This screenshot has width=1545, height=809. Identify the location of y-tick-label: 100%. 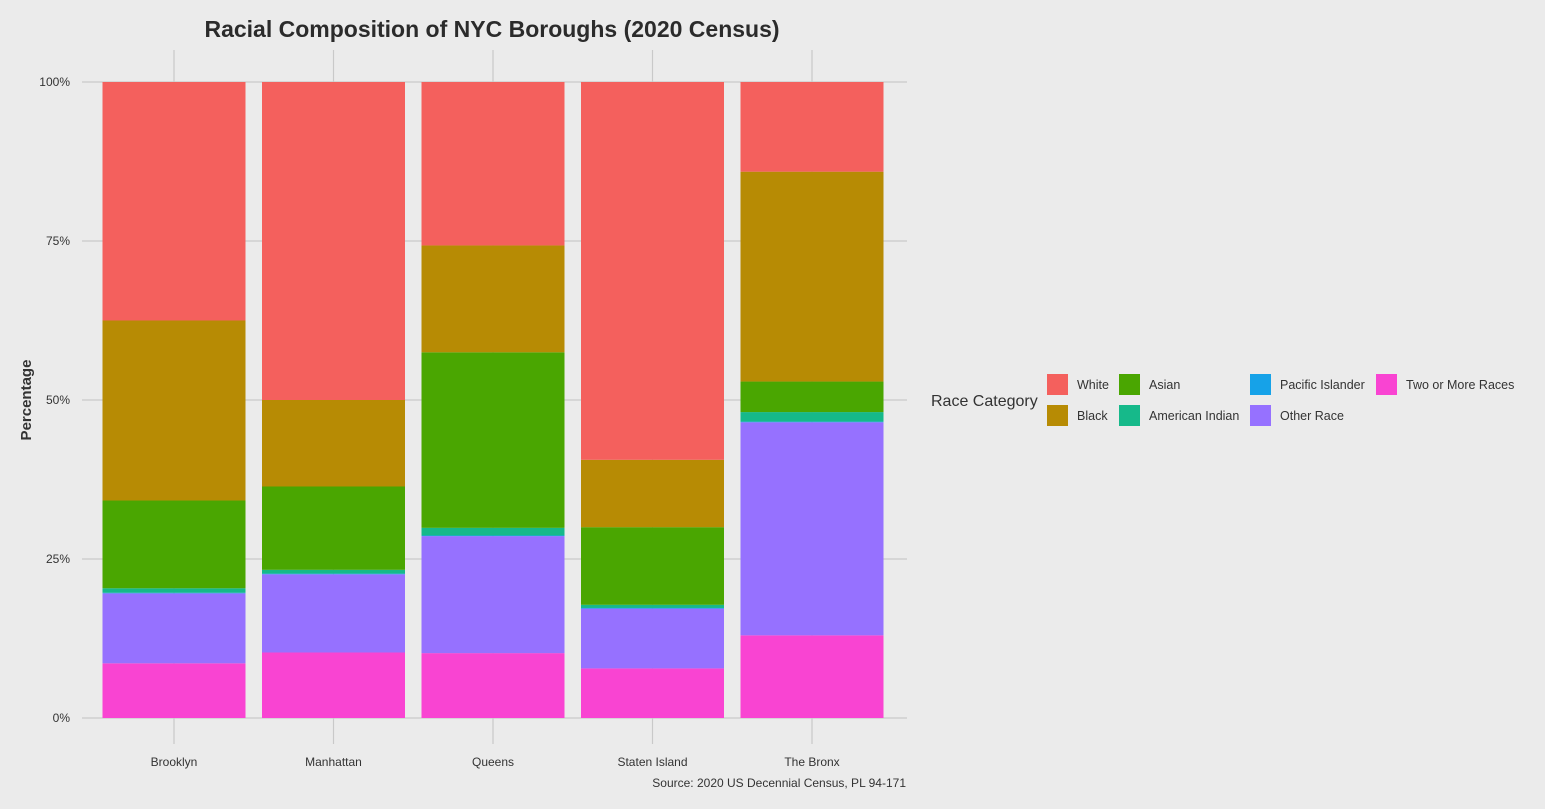
(54, 82).